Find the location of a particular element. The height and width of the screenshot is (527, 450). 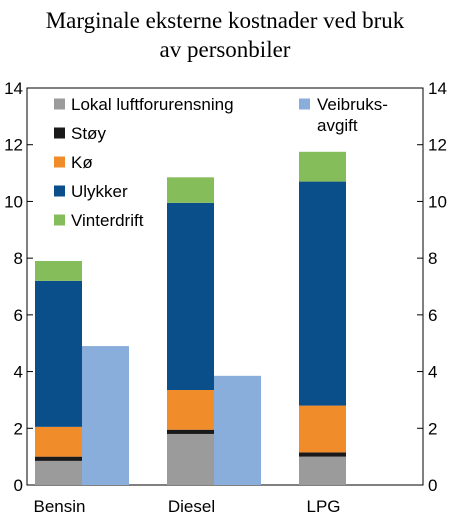

y-tick-label-left: 12 is located at coordinates (13, 145).